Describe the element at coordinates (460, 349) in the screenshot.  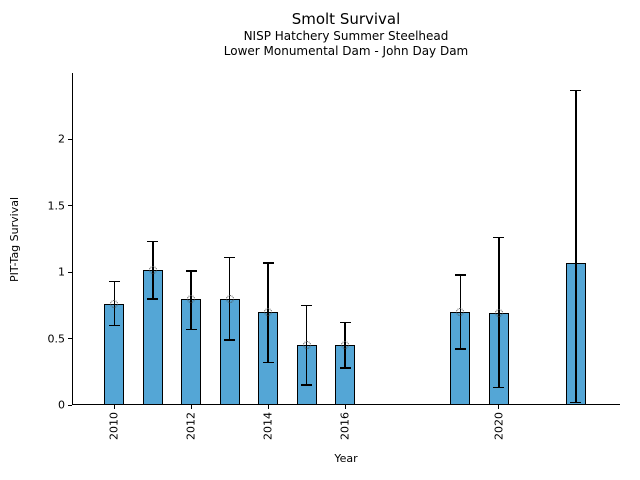
I see `error-cap-bottom-2019` at that location.